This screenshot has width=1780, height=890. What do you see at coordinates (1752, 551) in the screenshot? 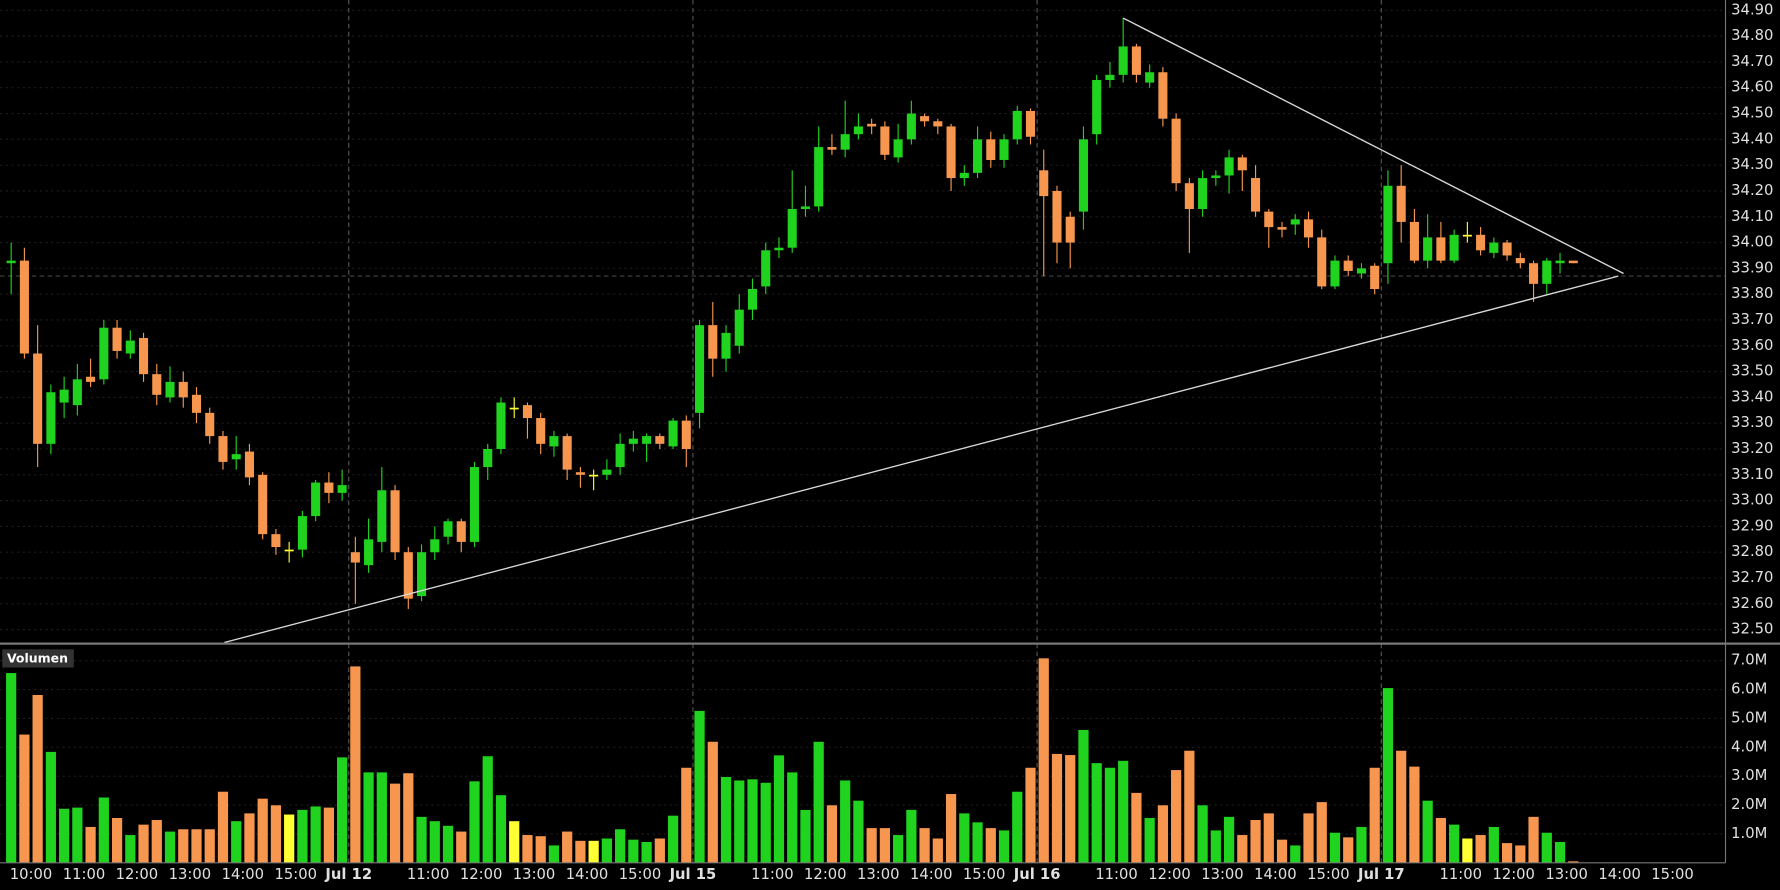
I see `y-tick-label: 32.80` at bounding box center [1752, 551].